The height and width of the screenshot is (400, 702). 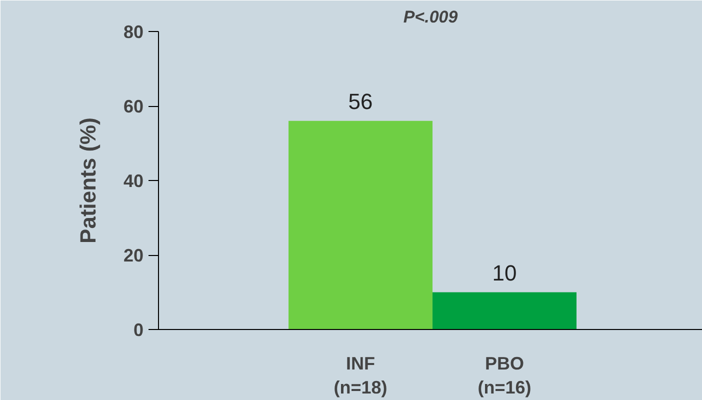 What do you see at coordinates (504, 273) in the screenshot?
I see `data-label: 10` at bounding box center [504, 273].